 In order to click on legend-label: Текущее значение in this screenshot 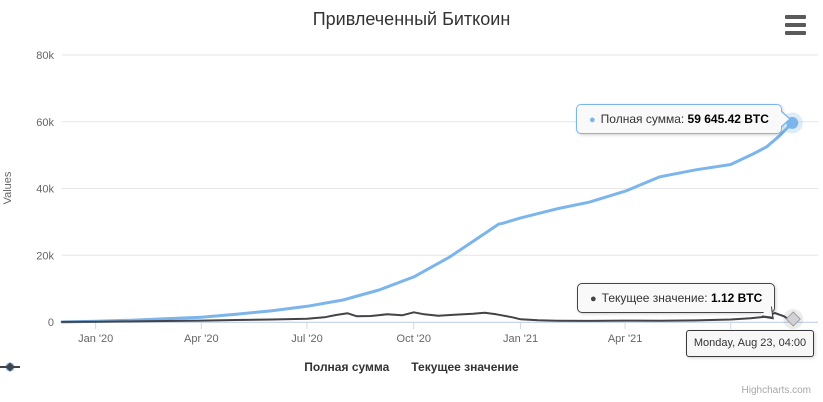, I will do `click(465, 367)`.